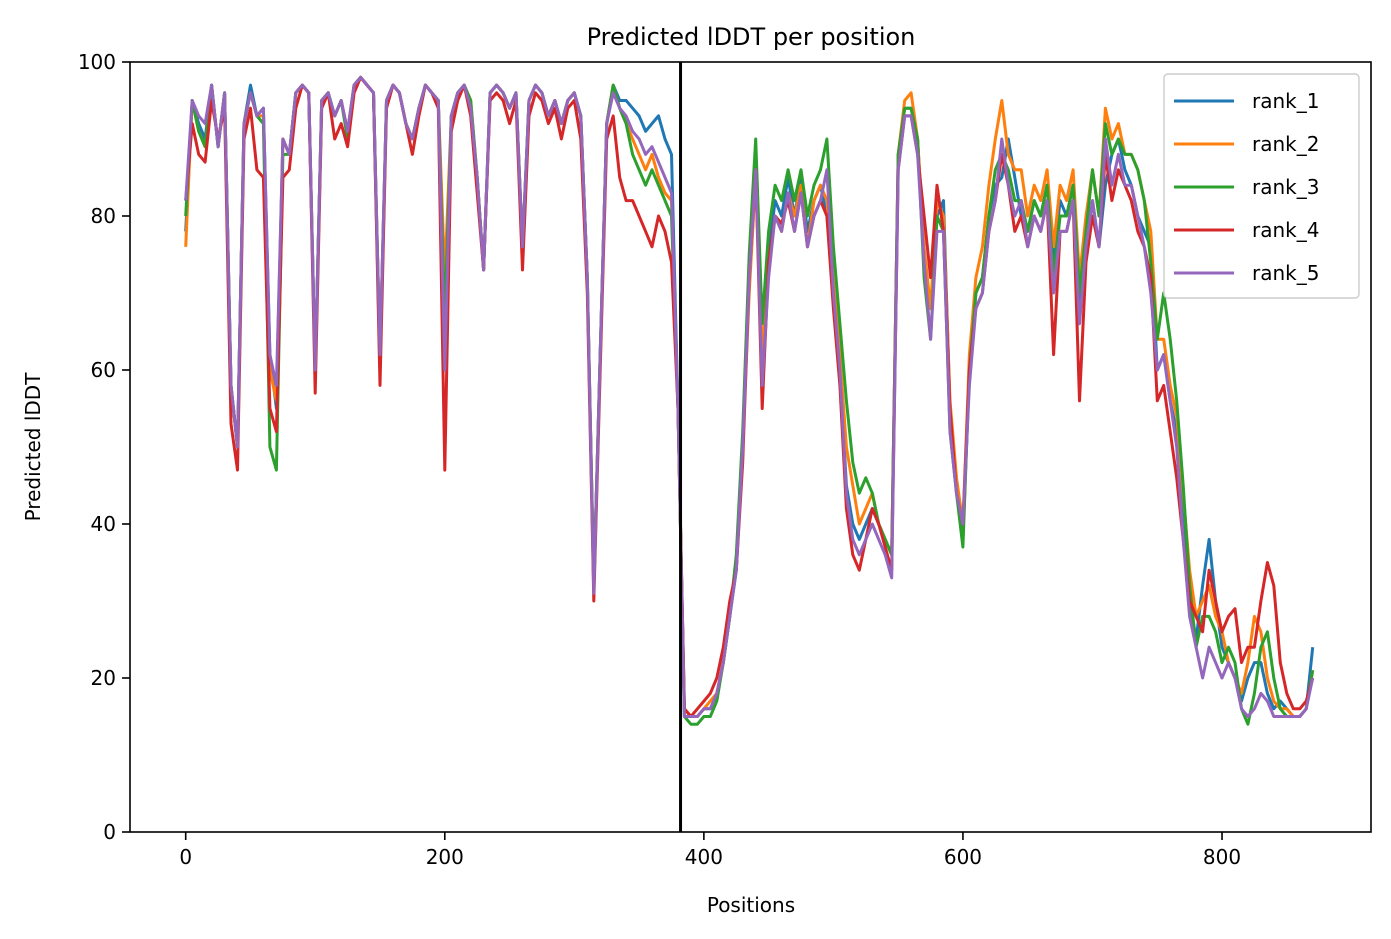  I want to click on y-tick-label: 100, so click(97, 62).